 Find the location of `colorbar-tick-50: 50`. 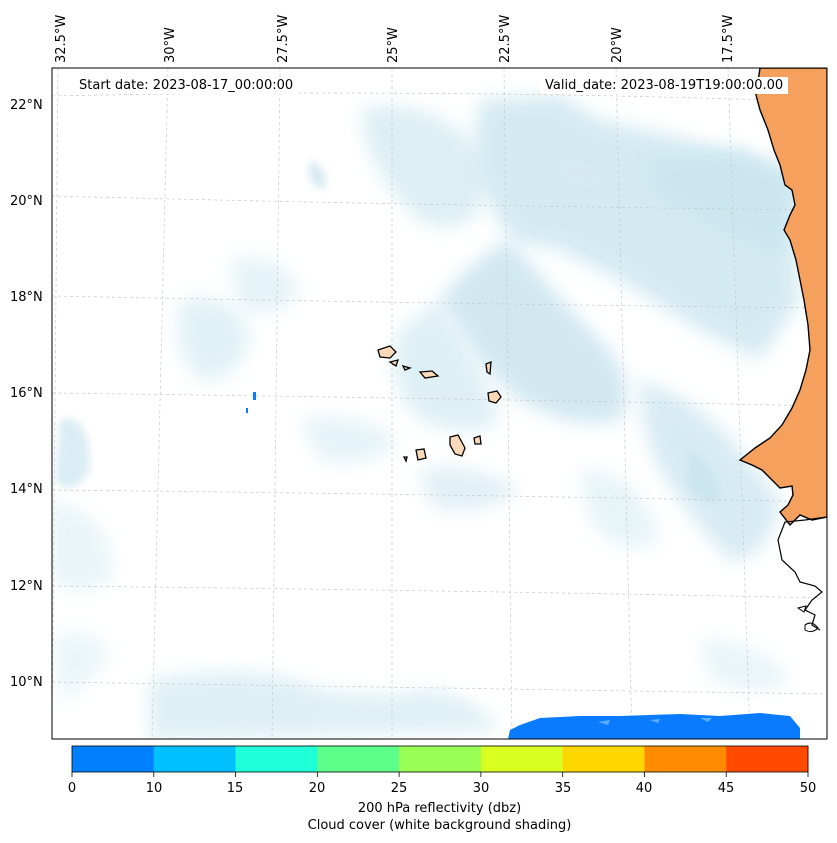

colorbar-tick-50: 50 is located at coordinates (808, 788).